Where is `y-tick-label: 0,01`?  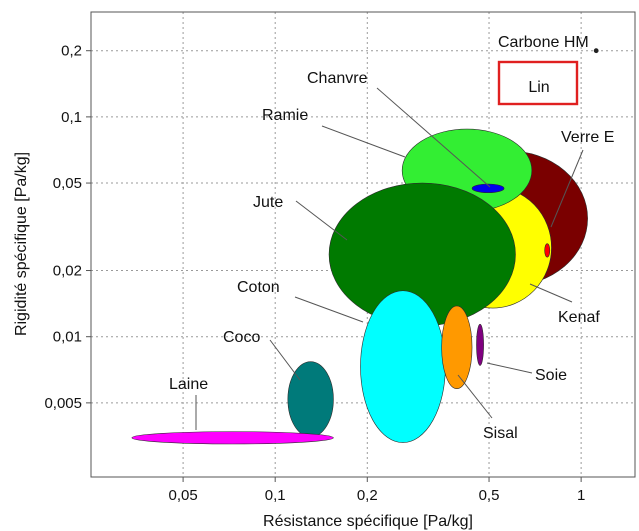 y-tick-label: 0,01 is located at coordinates (67, 337).